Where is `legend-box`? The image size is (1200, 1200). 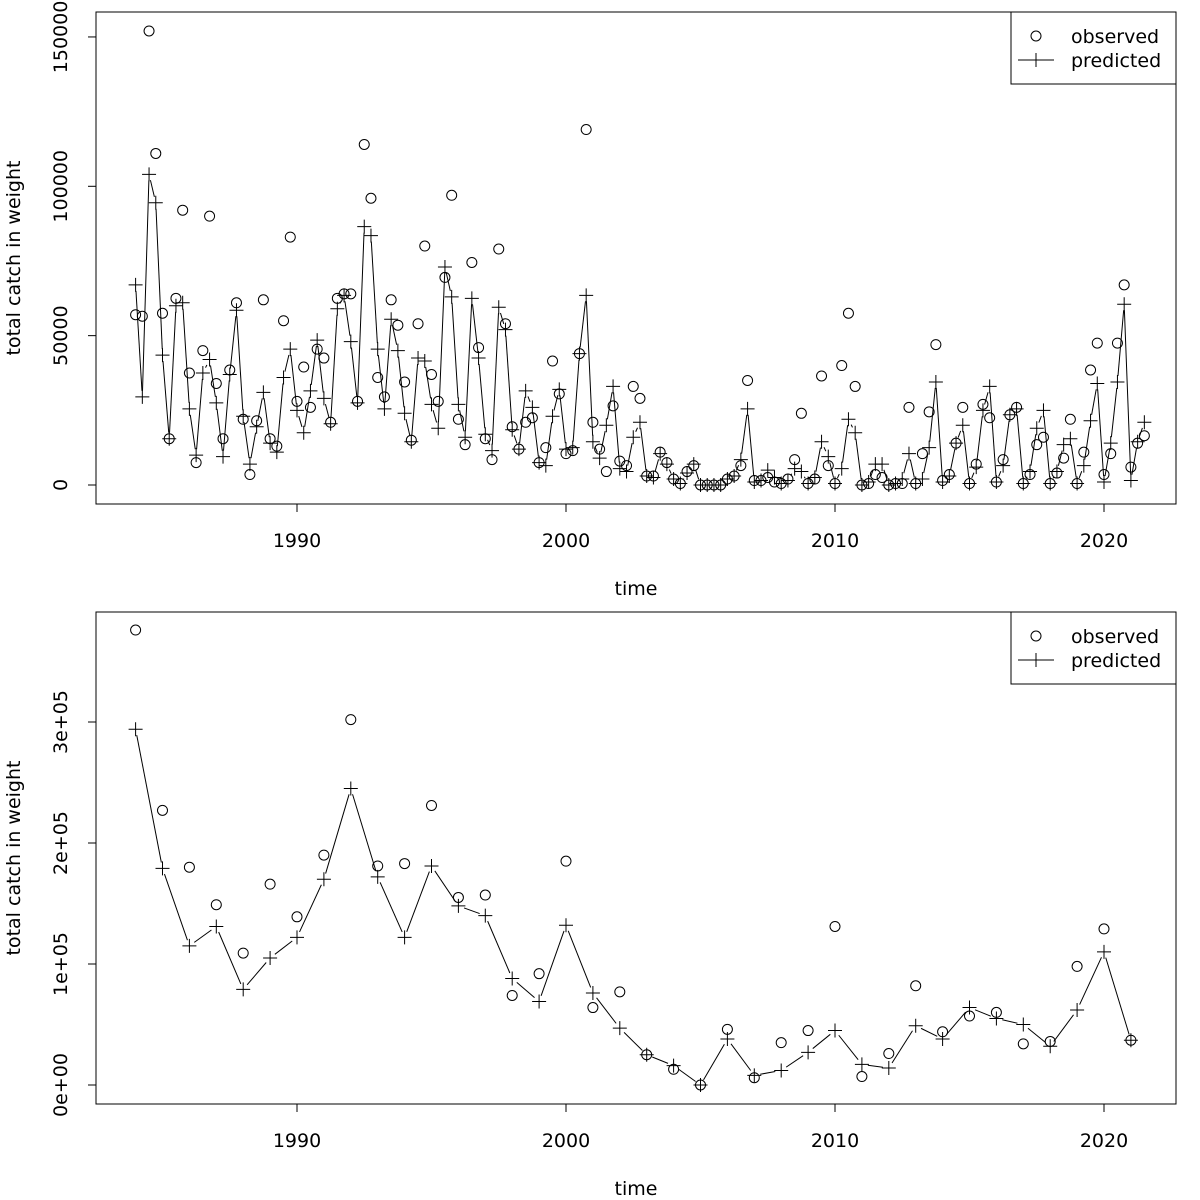
legend-box is located at coordinates (1093, 648).